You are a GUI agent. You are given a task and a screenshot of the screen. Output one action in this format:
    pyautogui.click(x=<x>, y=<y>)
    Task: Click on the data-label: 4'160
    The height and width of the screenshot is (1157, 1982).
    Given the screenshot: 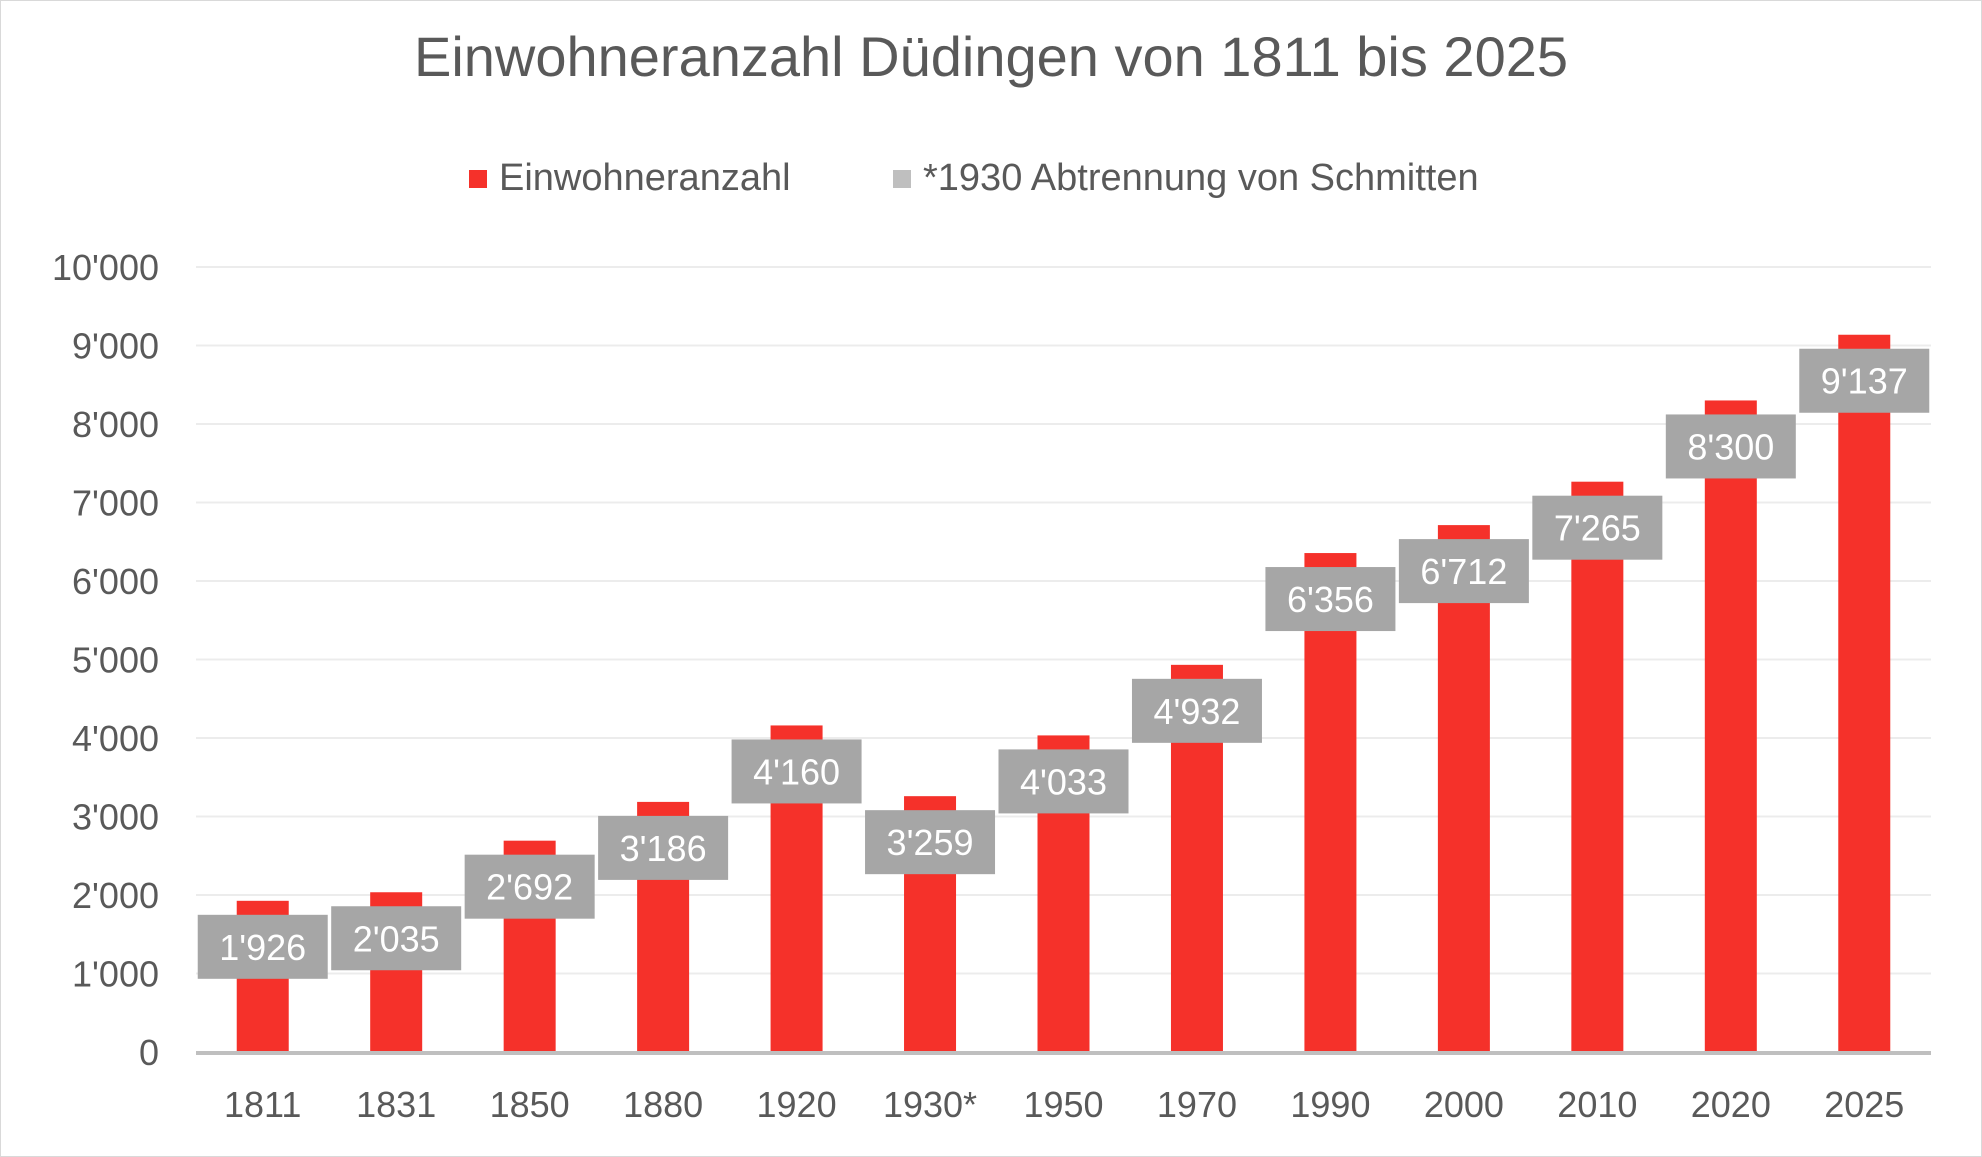 What is the action you would take?
    pyautogui.click(x=796, y=771)
    